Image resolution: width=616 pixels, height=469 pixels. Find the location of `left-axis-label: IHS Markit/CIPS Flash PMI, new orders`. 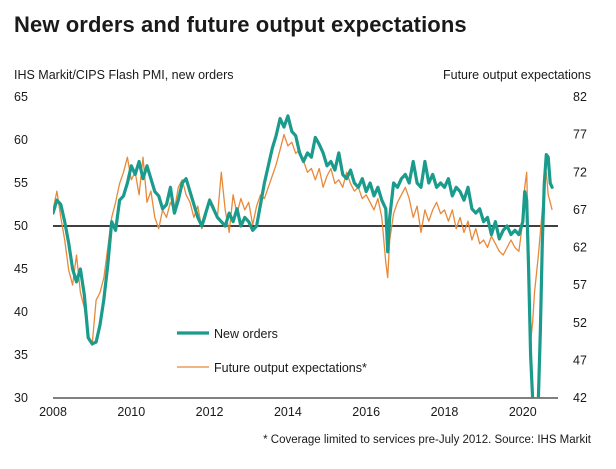

left-axis-label: IHS Markit/CIPS Flash PMI, new orders is located at coordinates (124, 75).